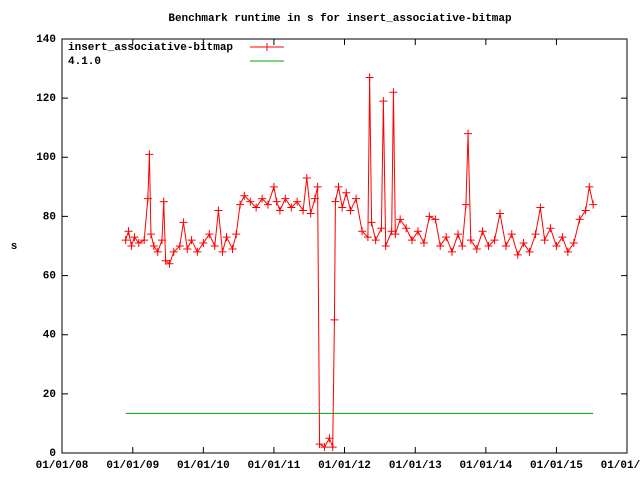  Describe the element at coordinates (344, 466) in the screenshot. I see `x-tick-label: 01/01/12` at that location.